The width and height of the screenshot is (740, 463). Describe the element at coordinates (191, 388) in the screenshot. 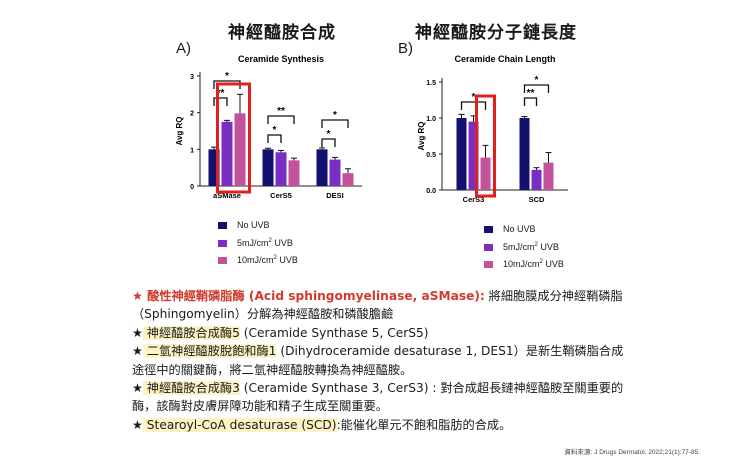

I see `desc-cers3-heading: 神經醯胺合成酶3` at that location.